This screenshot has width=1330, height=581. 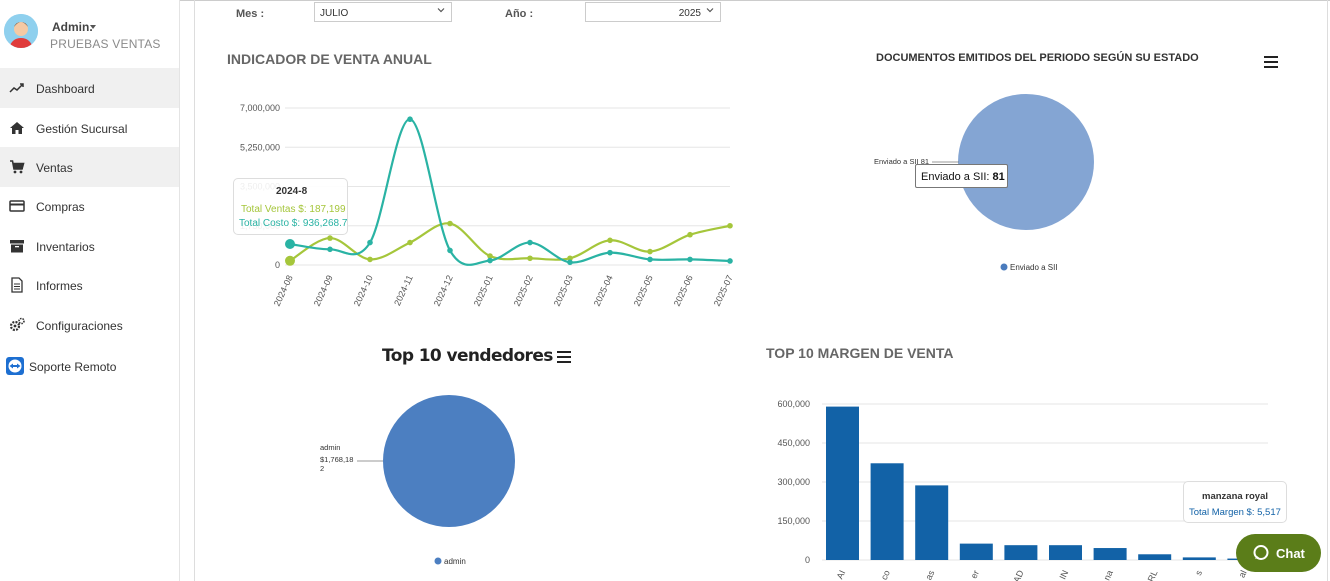 I want to click on x-tick-label: 2025-03, so click(x=563, y=291).